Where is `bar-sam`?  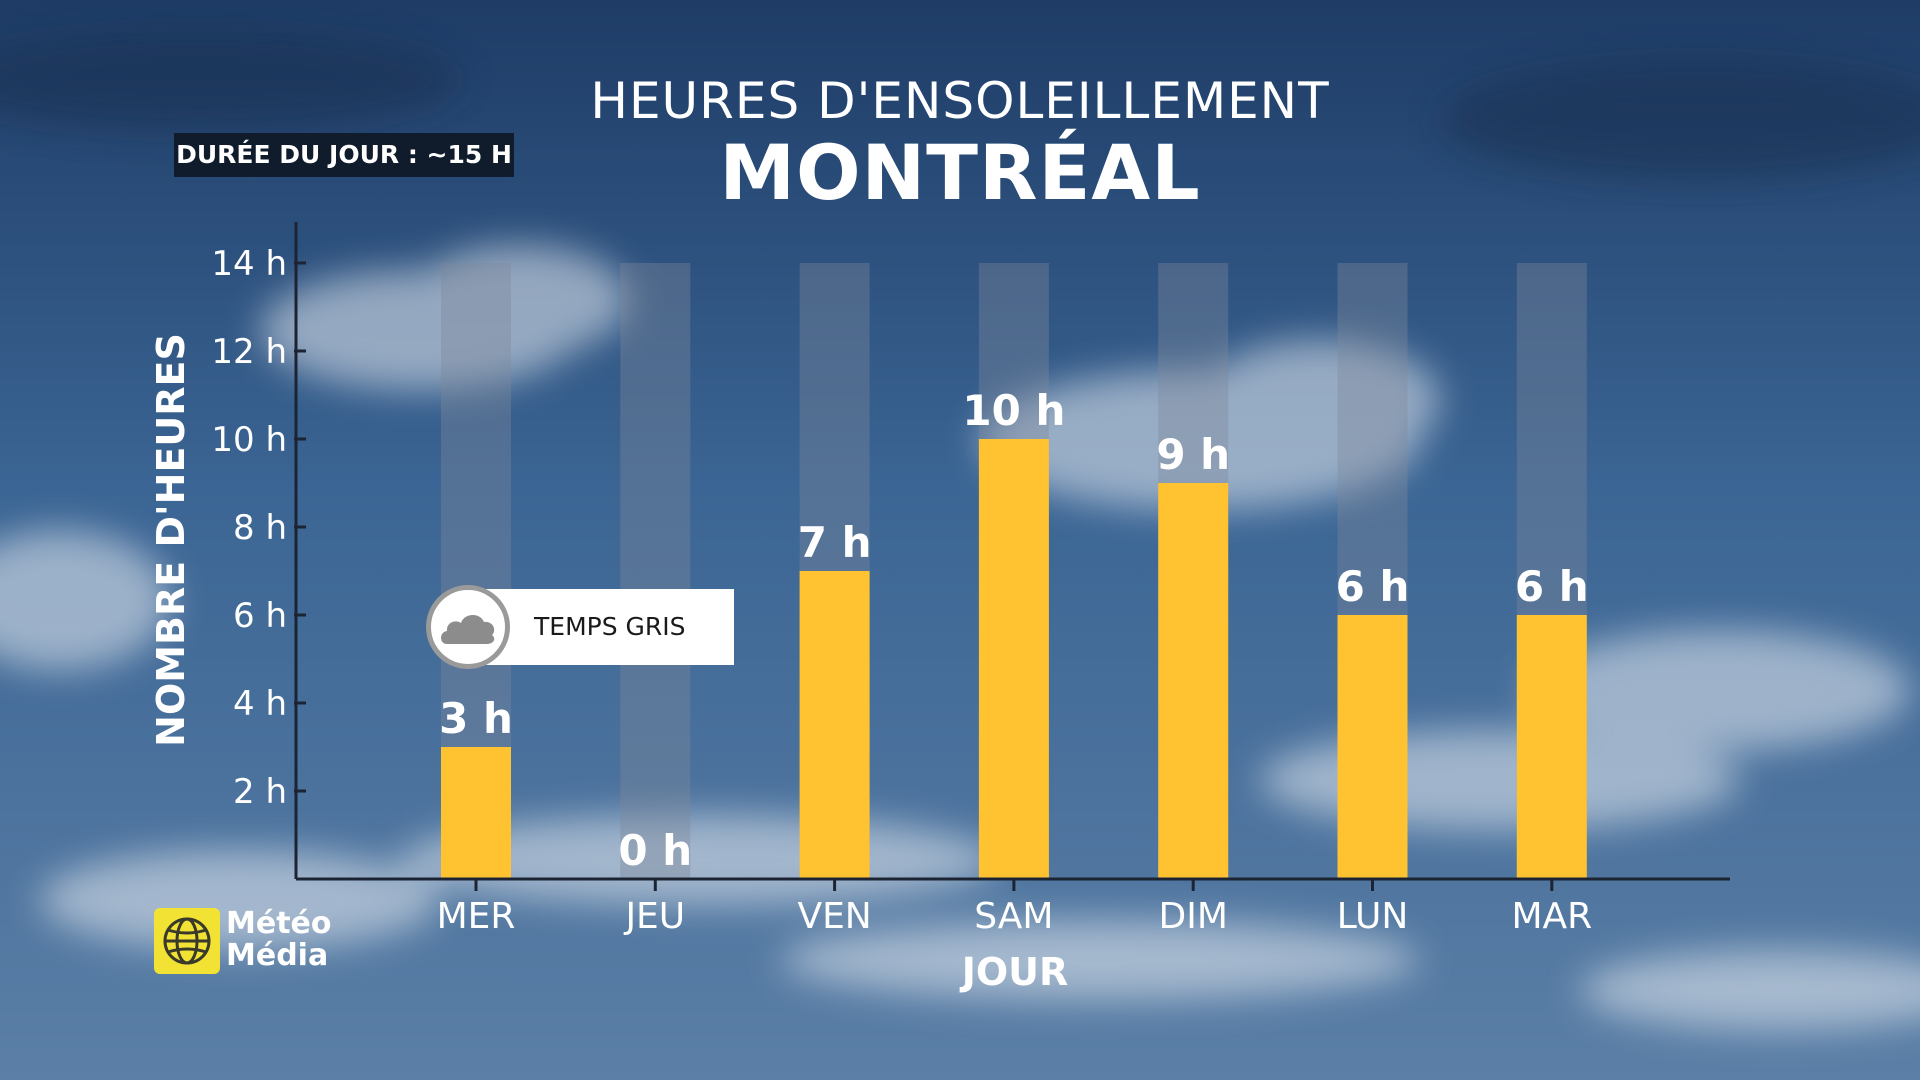
bar-sam is located at coordinates (1013, 659).